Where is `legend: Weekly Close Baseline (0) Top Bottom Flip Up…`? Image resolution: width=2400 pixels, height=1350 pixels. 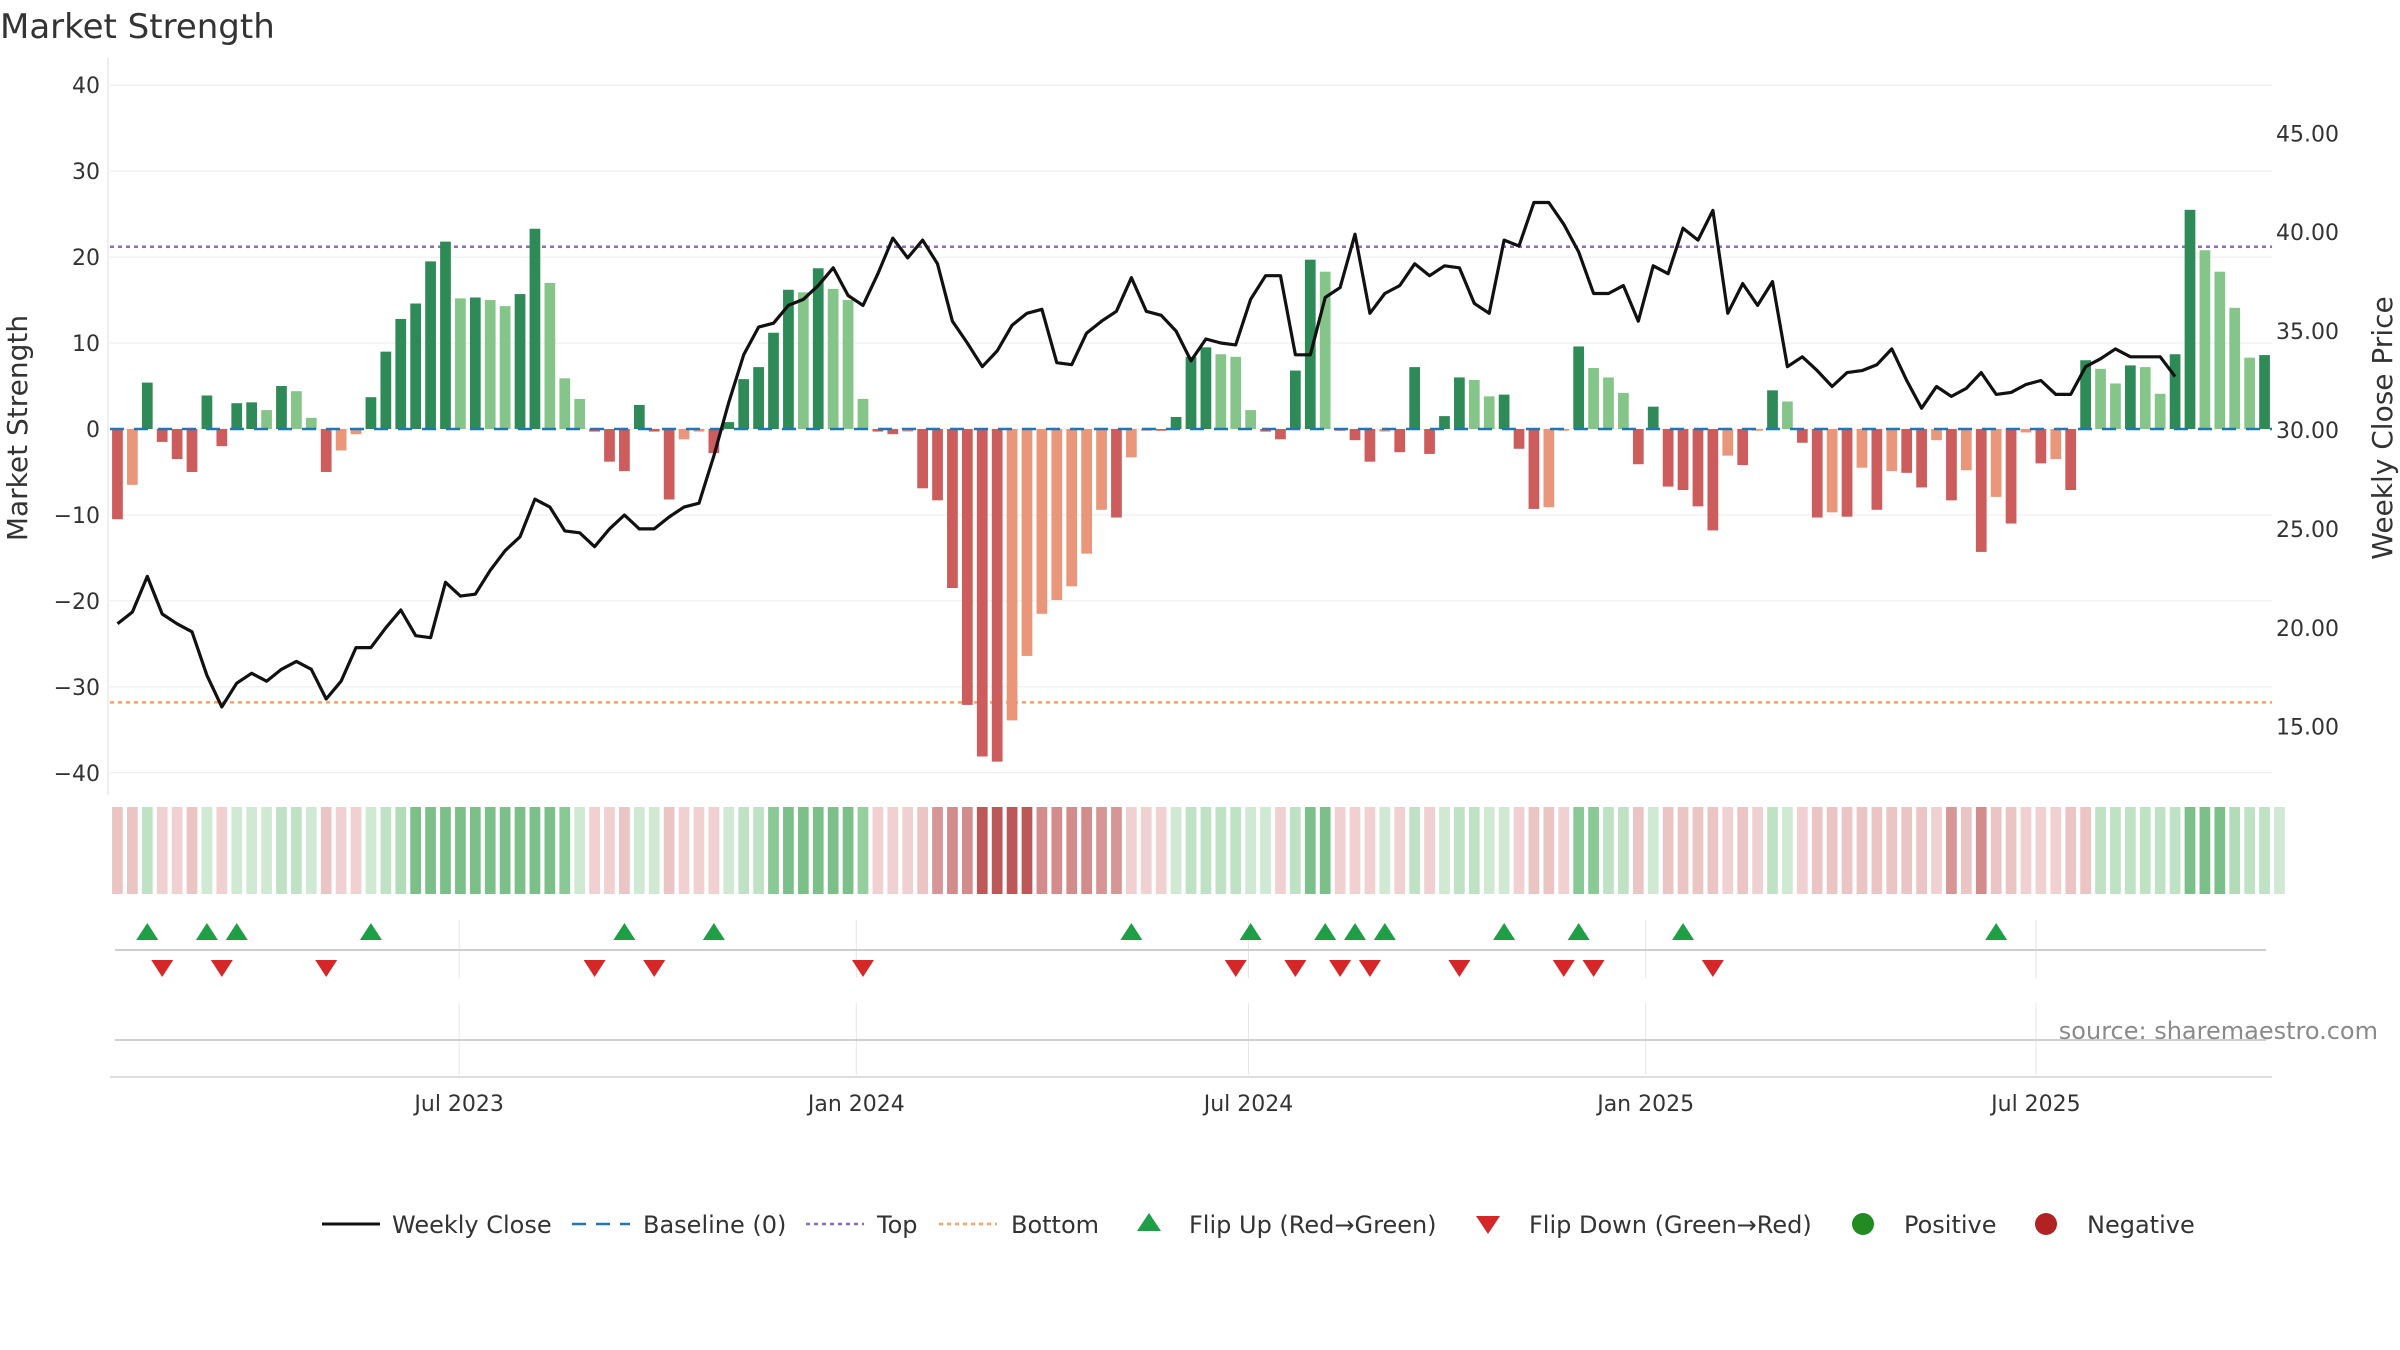 legend: Weekly Close Baseline (0) Top Bottom Flip Up… is located at coordinates (1258, 1225).